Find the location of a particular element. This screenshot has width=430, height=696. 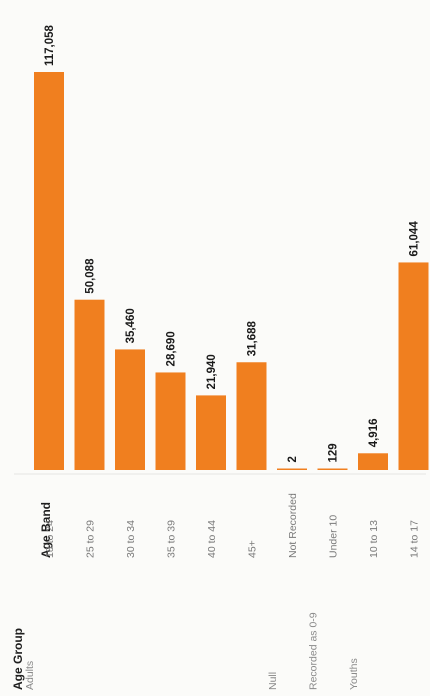

header-age-band: Age Band is located at coordinates (46, 530).